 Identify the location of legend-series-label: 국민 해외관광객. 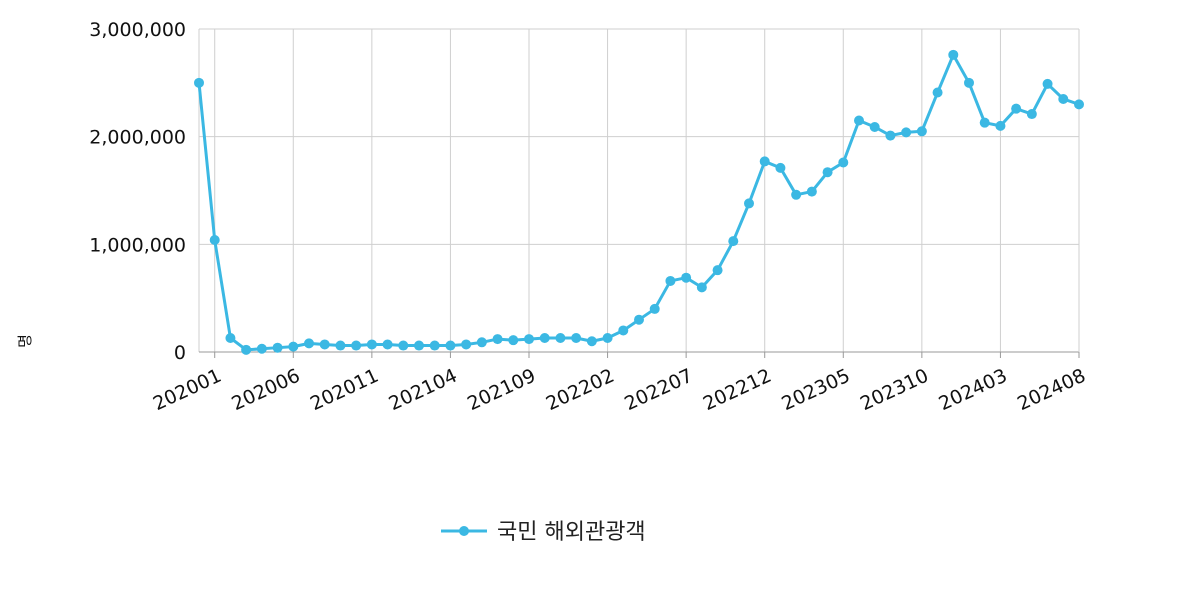
(571, 532).